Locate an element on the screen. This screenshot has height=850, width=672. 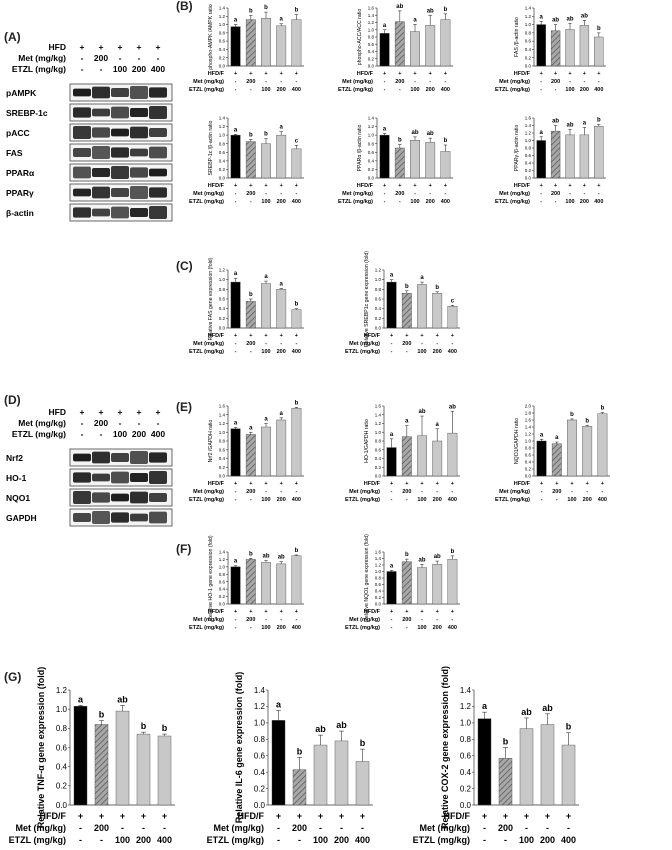
y-tick-label: 1.6 is located at coordinates (378, 406).